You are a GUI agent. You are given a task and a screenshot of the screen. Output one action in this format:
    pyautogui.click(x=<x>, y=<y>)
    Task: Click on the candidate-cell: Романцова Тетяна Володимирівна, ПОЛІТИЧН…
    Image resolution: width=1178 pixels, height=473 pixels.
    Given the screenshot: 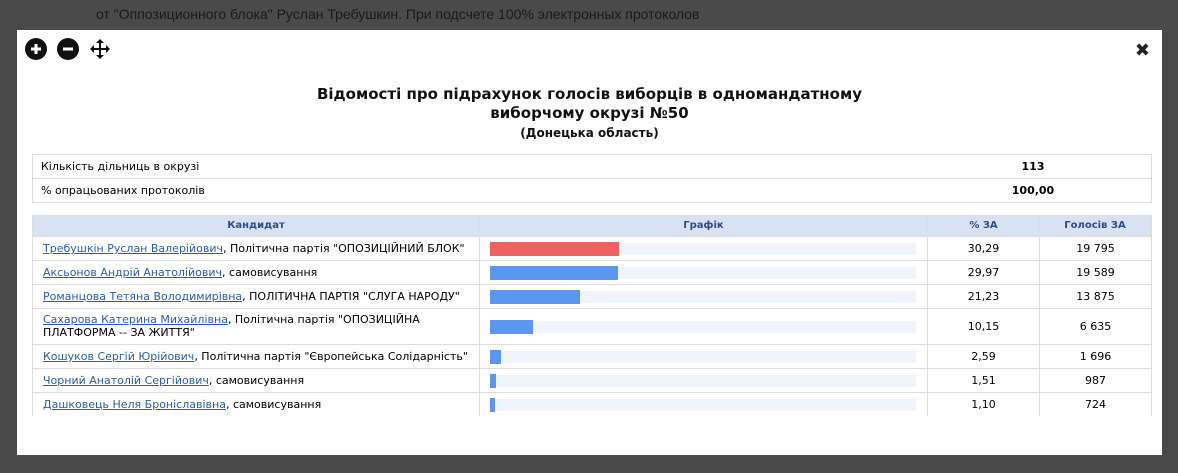 What is the action you would take?
    pyautogui.click(x=256, y=296)
    